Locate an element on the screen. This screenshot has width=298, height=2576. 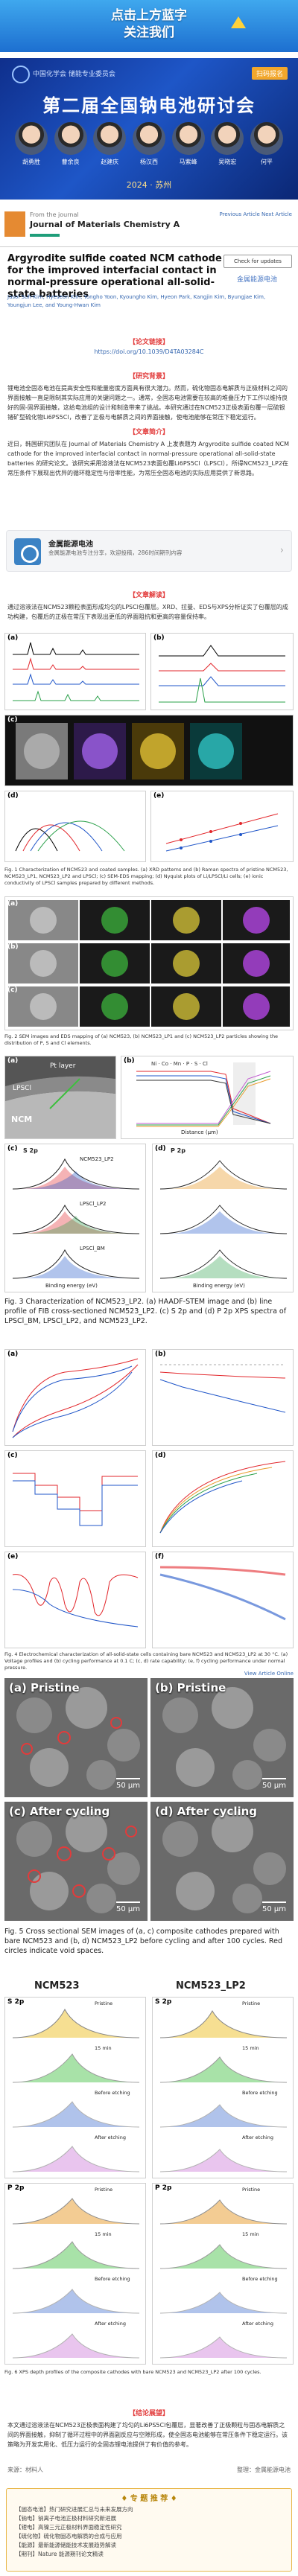
sem-lp2-cycled: (d) After cycling 50 μm is located at coordinates (222, 1861).